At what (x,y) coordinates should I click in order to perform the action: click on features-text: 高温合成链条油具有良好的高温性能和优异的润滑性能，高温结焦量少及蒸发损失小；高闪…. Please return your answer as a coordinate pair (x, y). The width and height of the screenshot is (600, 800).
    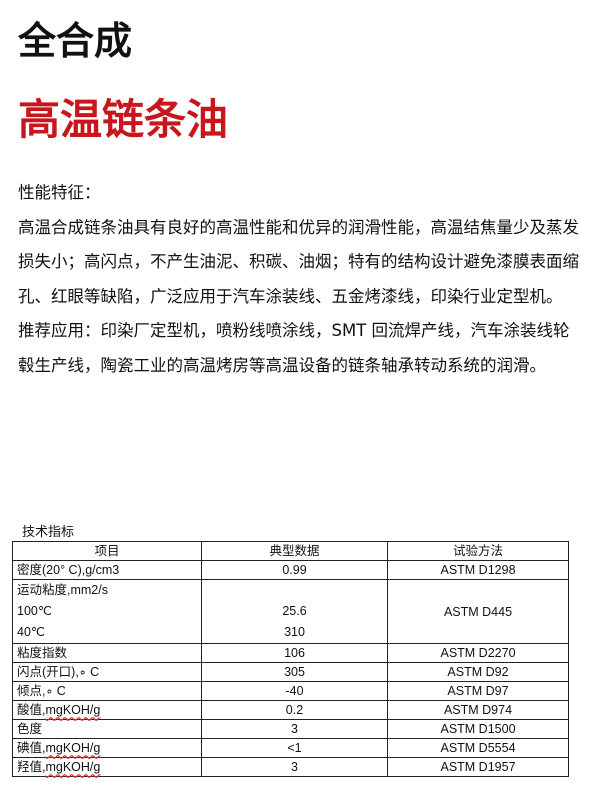
    Looking at the image, I should click on (298, 261).